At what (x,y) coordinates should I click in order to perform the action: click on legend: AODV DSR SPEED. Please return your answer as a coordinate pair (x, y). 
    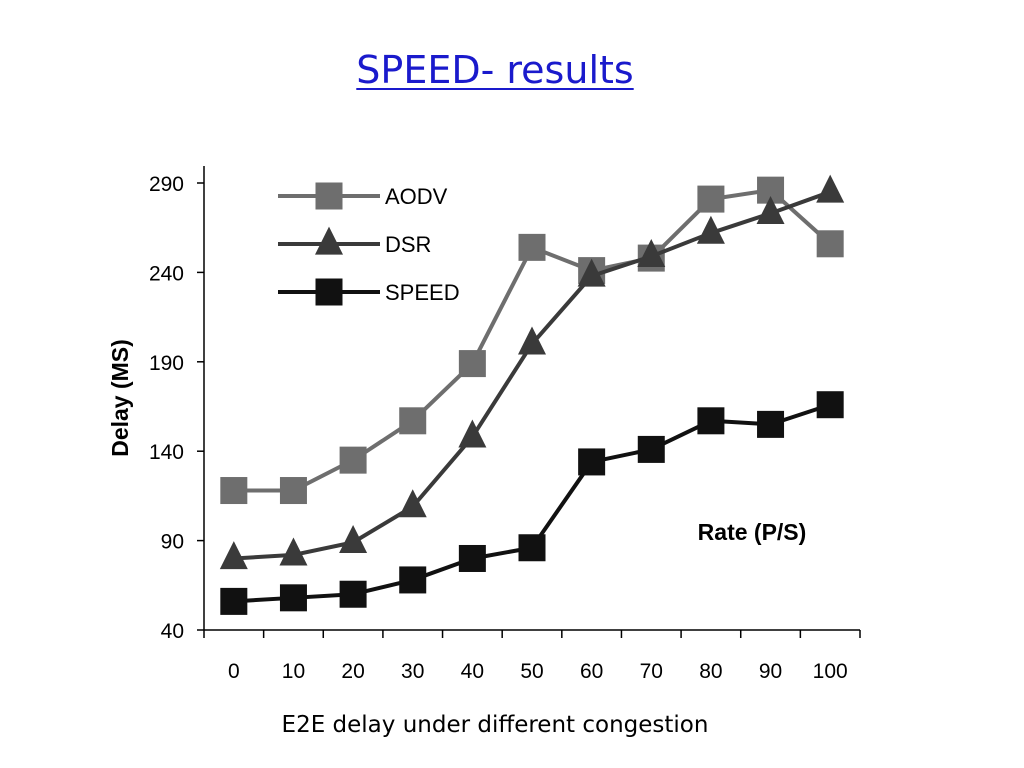
    Looking at the image, I should click on (369, 244).